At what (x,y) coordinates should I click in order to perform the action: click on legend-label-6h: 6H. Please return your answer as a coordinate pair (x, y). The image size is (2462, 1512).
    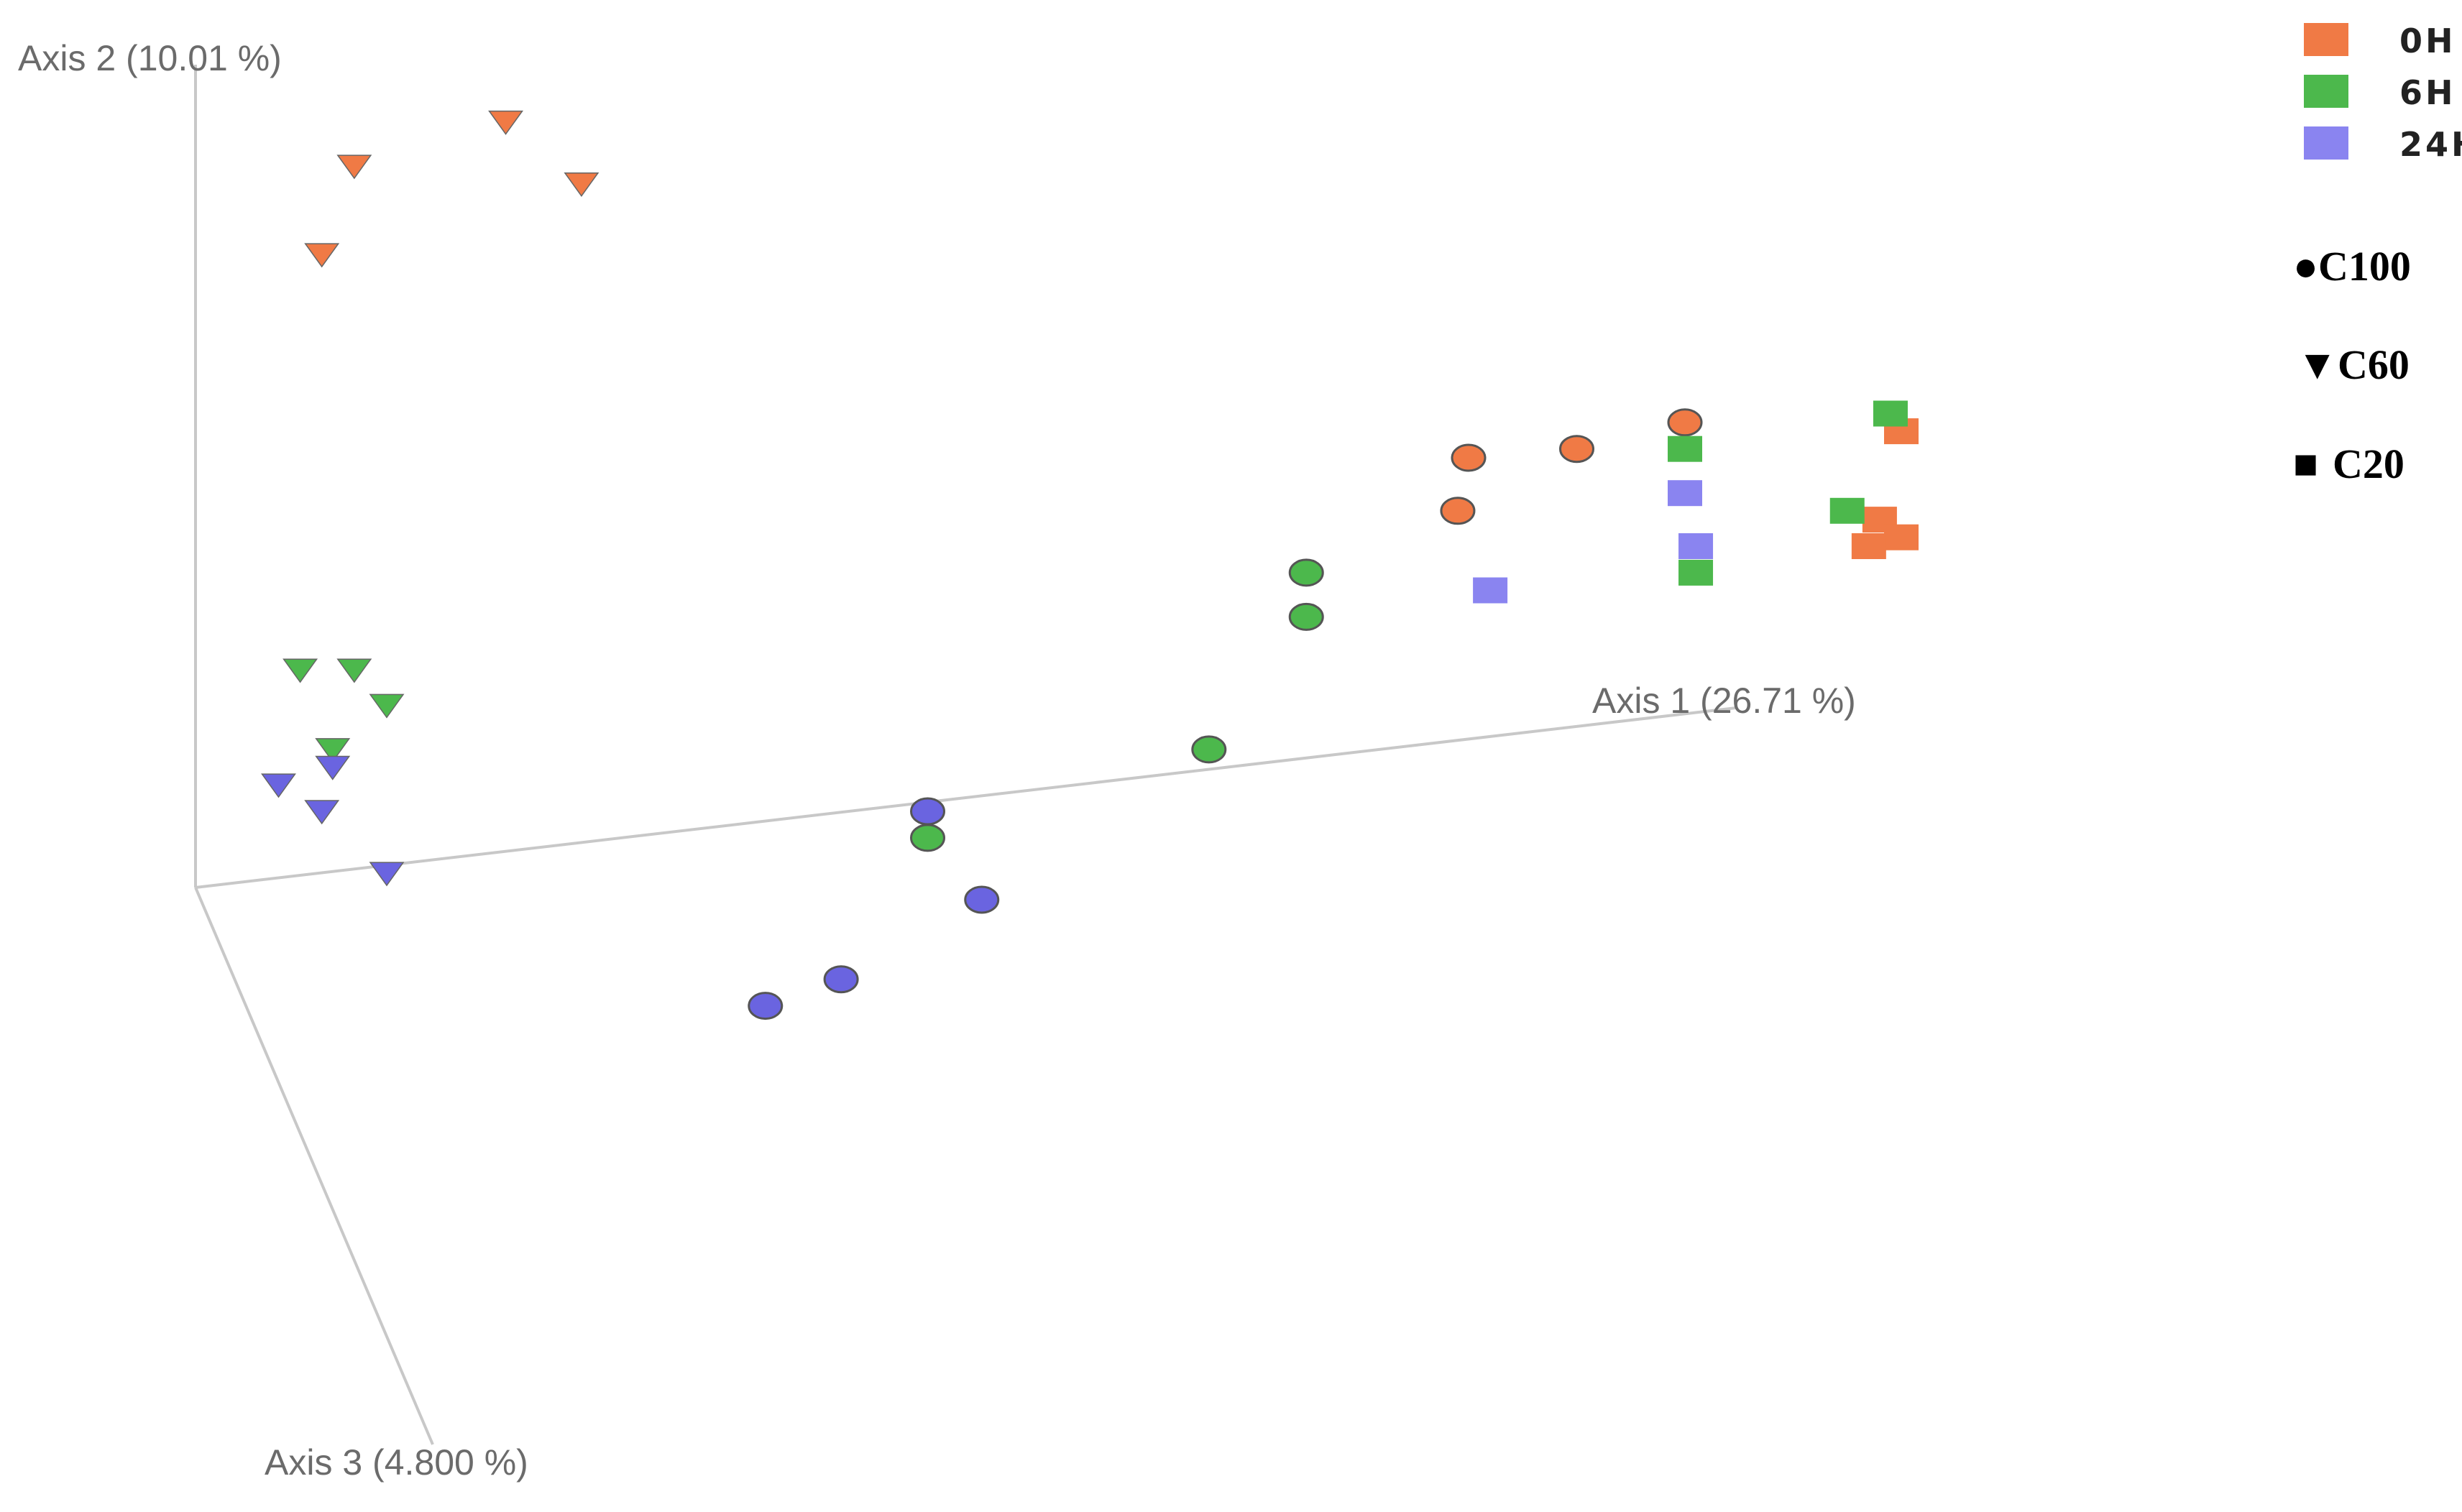
    Looking at the image, I should click on (2427, 92).